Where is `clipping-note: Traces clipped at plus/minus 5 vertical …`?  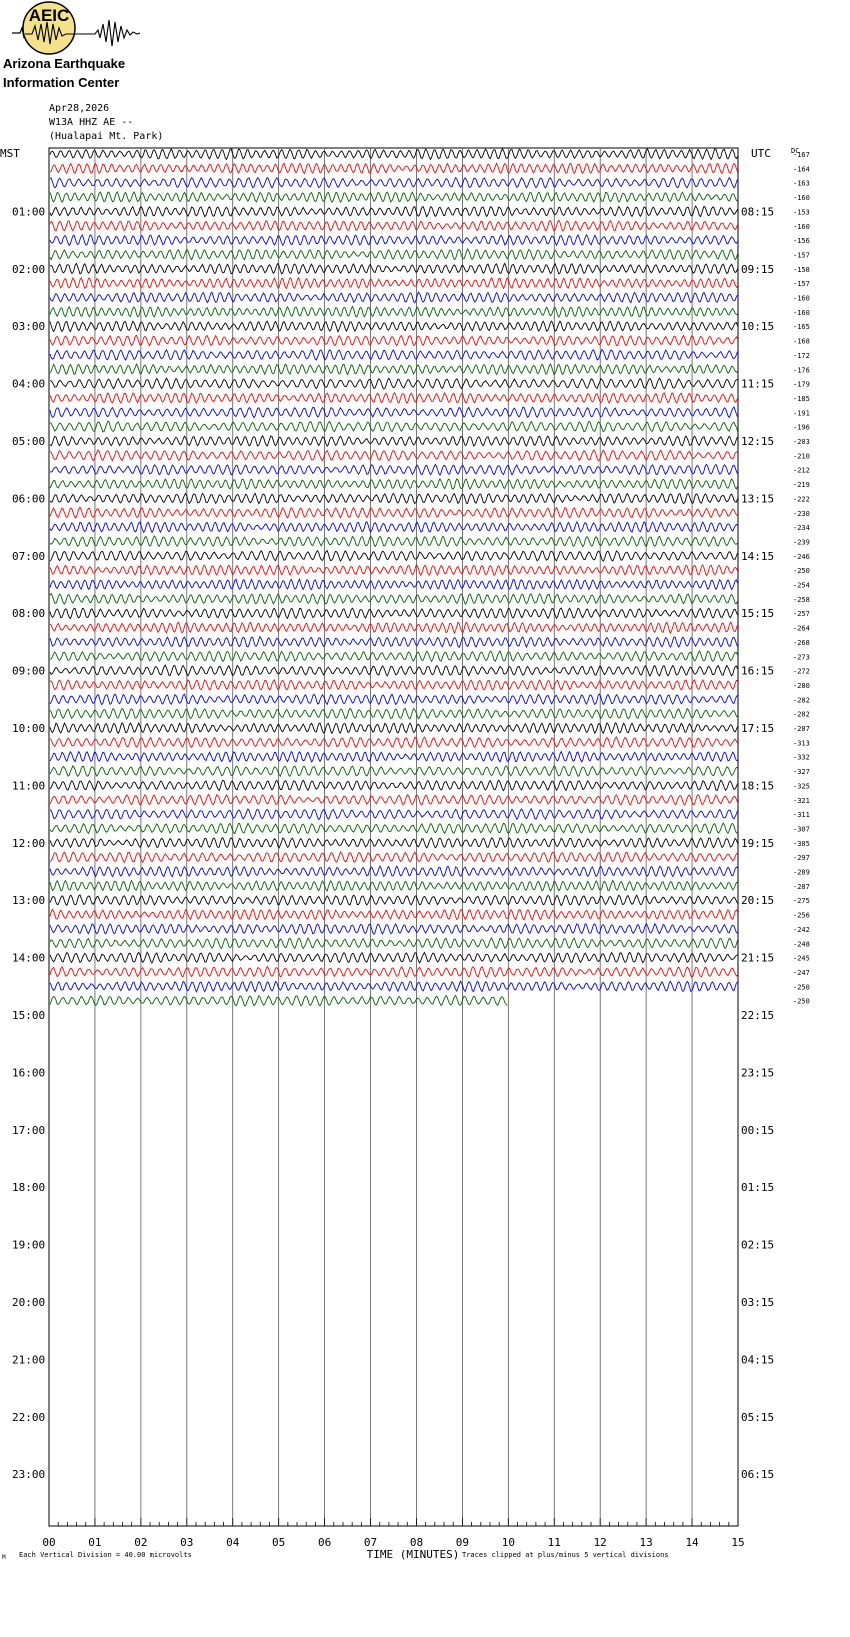 clipping-note: Traces clipped at plus/minus 5 vertical … is located at coordinates (565, 1555).